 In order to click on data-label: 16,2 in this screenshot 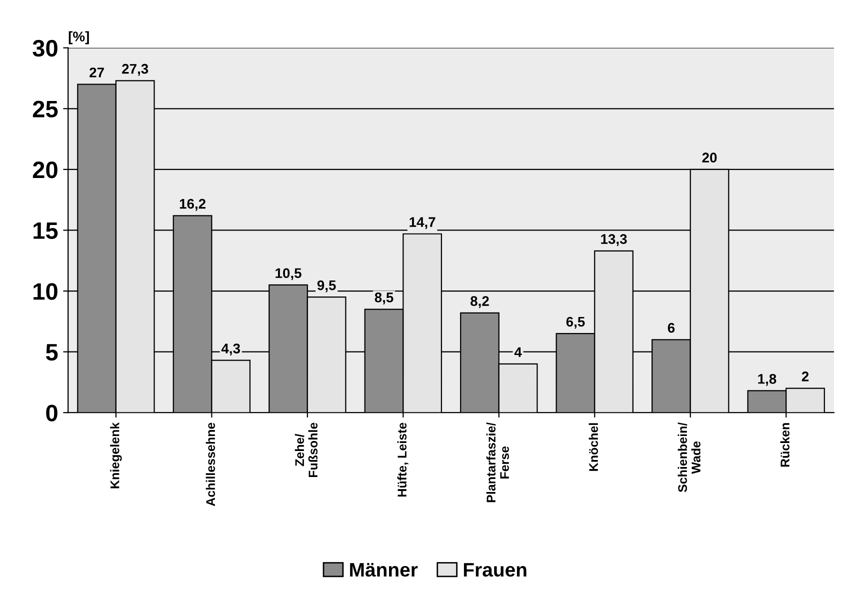, I will do `click(193, 204)`.